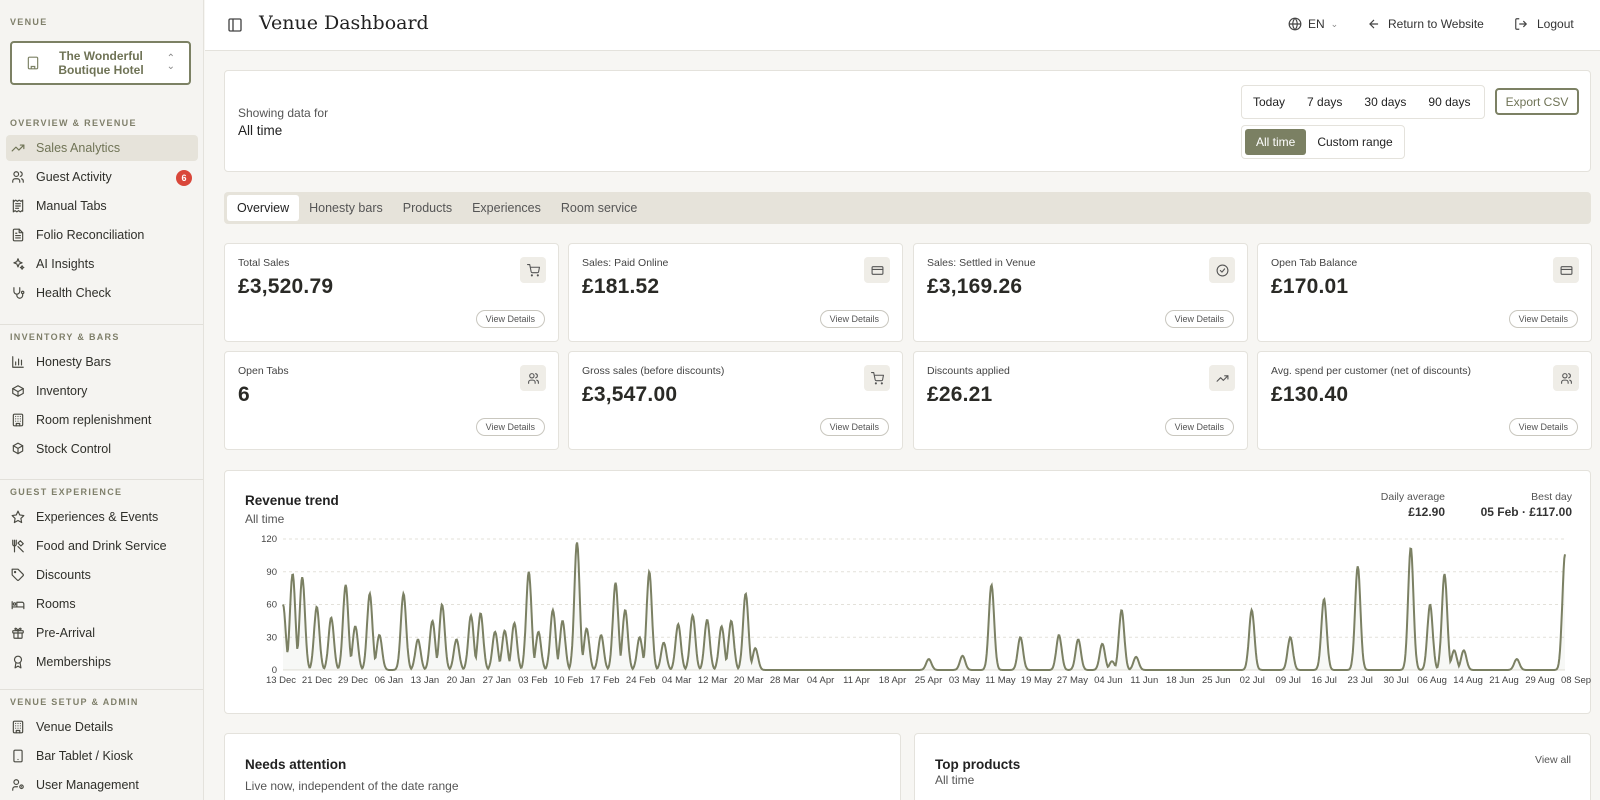 Image resolution: width=1600 pixels, height=800 pixels. Describe the element at coordinates (102, 391) in the screenshot. I see `sidebar-item-inventory: Inventory` at that location.